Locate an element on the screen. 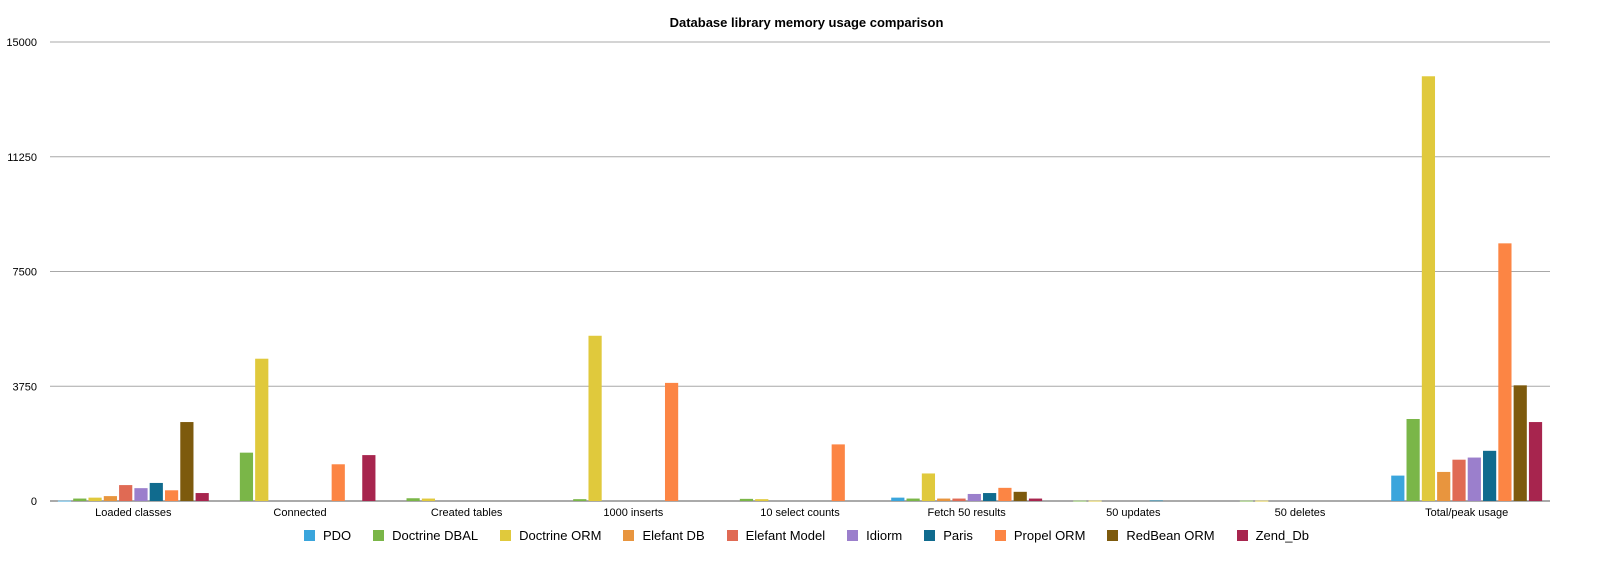  legend-label: Doctrine ORM is located at coordinates (560, 535).